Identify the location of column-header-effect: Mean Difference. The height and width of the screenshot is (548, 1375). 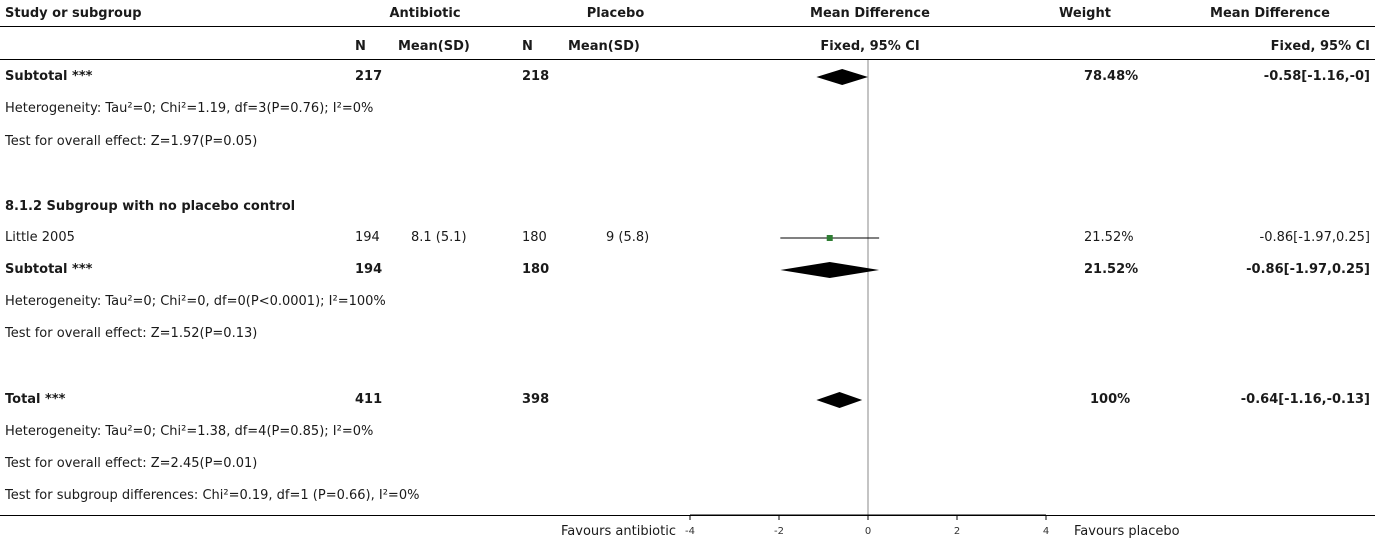
(870, 13).